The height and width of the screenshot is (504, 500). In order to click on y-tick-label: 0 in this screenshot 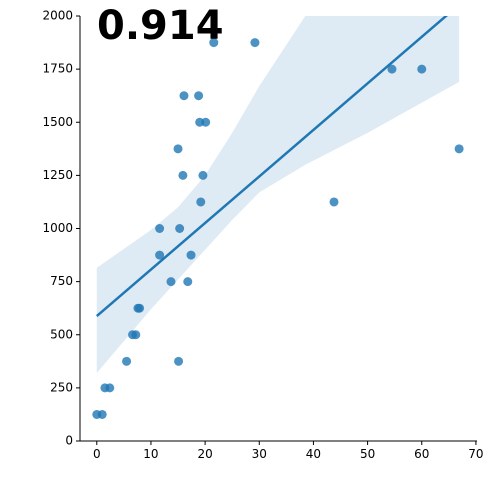, I will do `click(69, 441)`.